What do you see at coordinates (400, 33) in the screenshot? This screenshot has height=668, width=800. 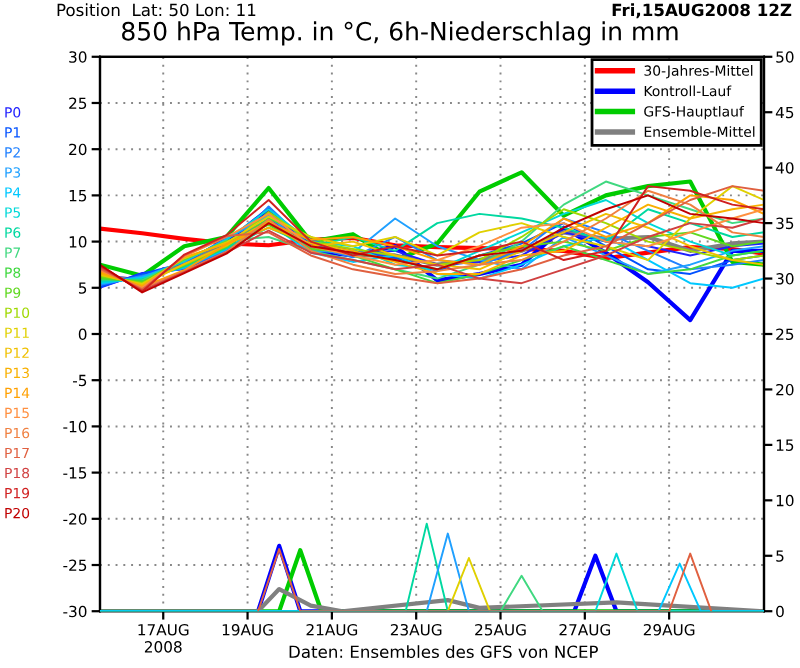 I see `chart-title: 850 hPa Temp. in °C, 6h-Niederschlag in mm` at bounding box center [400, 33].